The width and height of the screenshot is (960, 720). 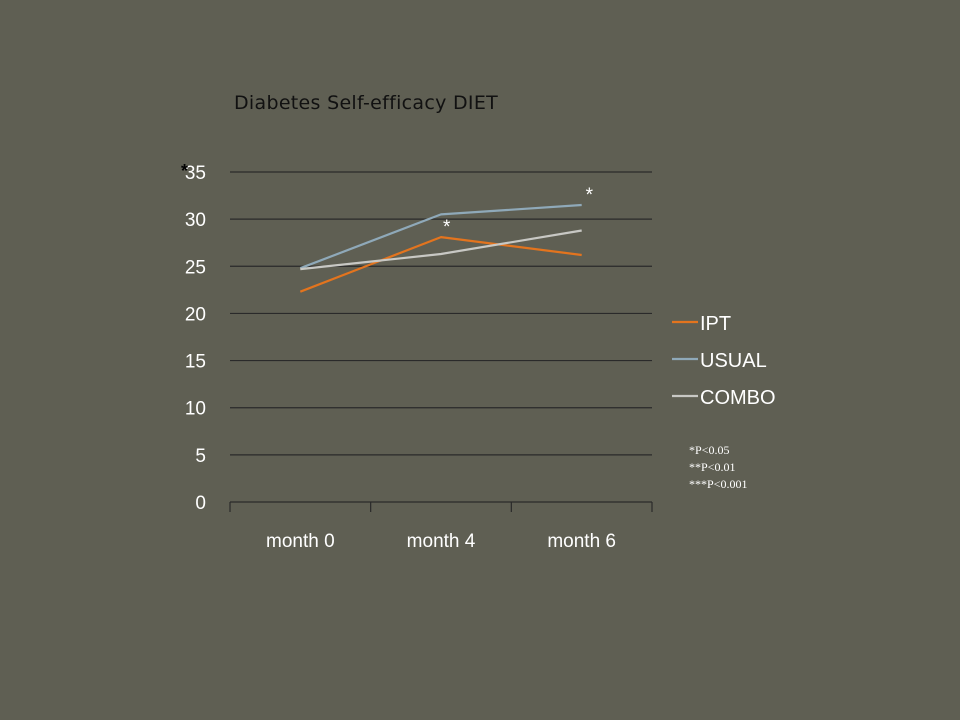 What do you see at coordinates (195, 173) in the screenshot?
I see `y-tick-label: 35` at bounding box center [195, 173].